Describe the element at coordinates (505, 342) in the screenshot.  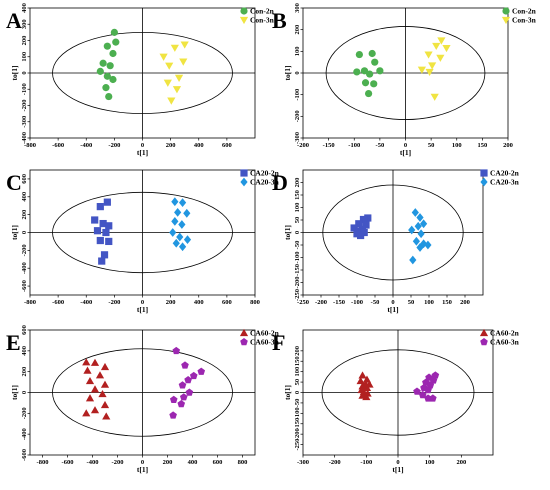
I see `legend-entry: CA60-3n` at that location.